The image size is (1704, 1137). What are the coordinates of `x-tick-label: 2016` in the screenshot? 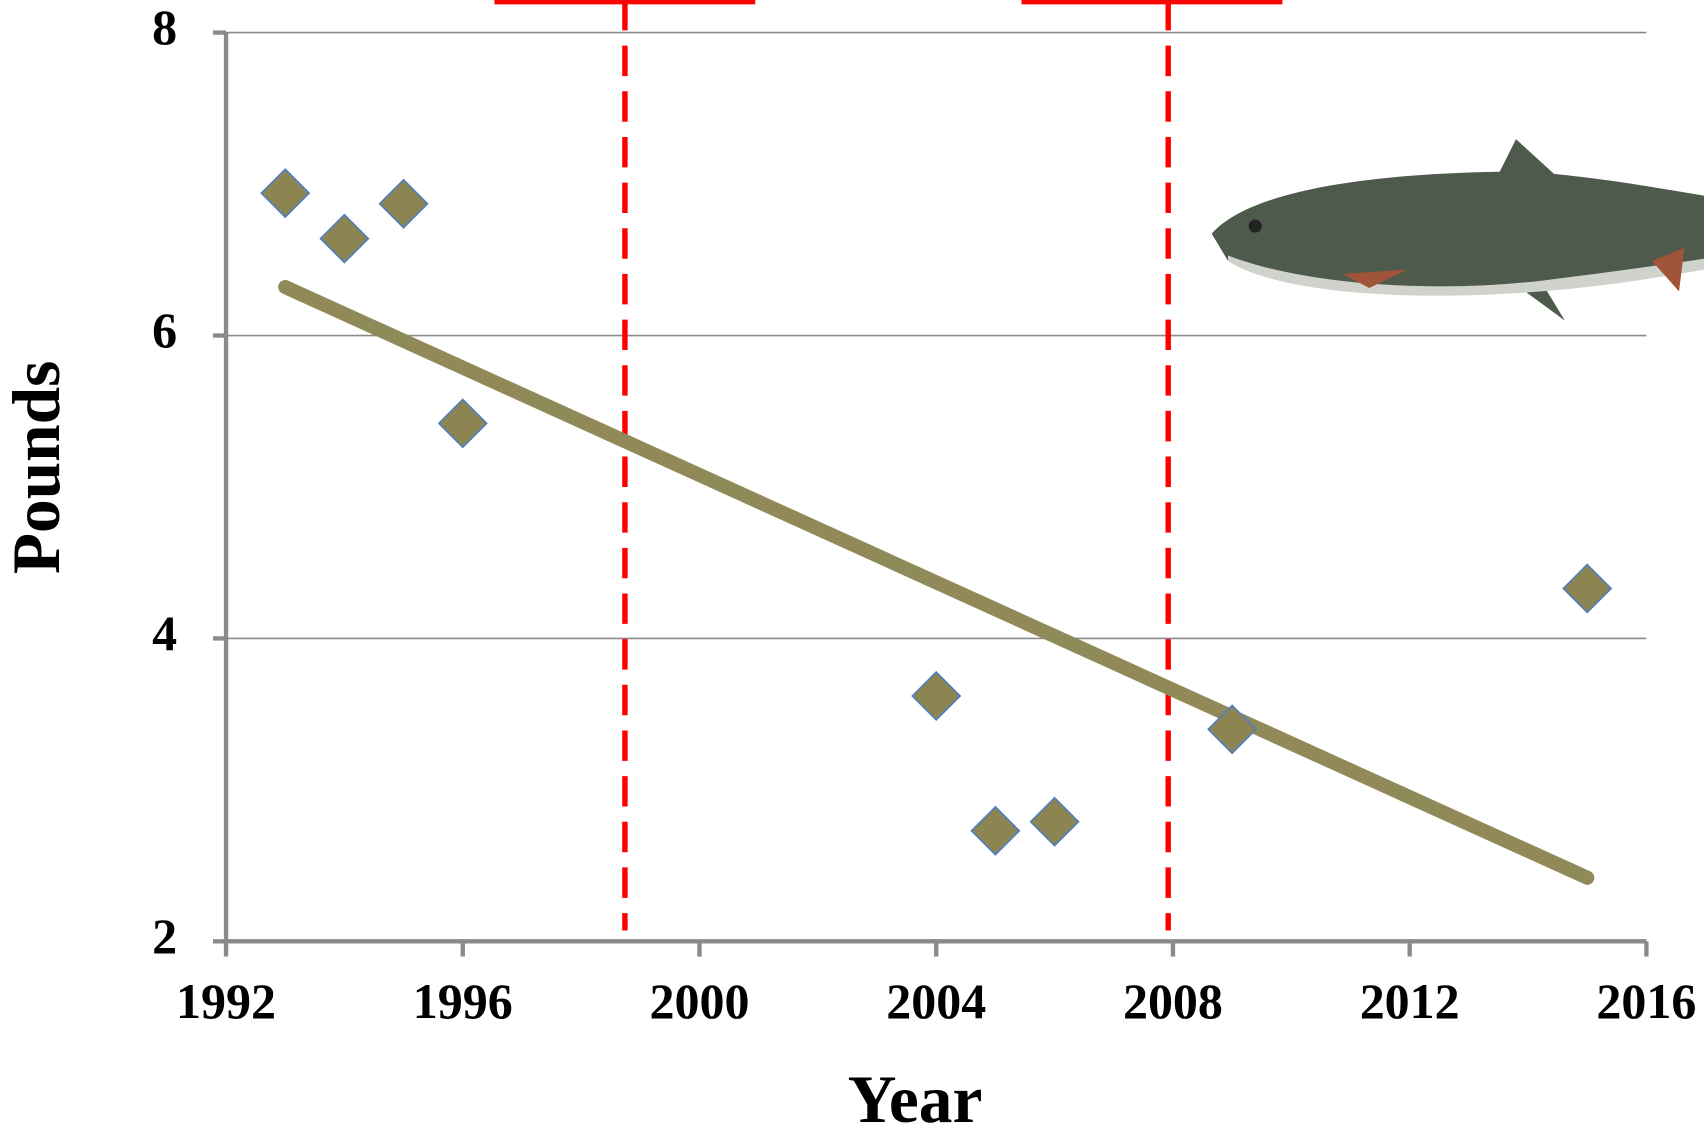 It's located at (1646, 1001).